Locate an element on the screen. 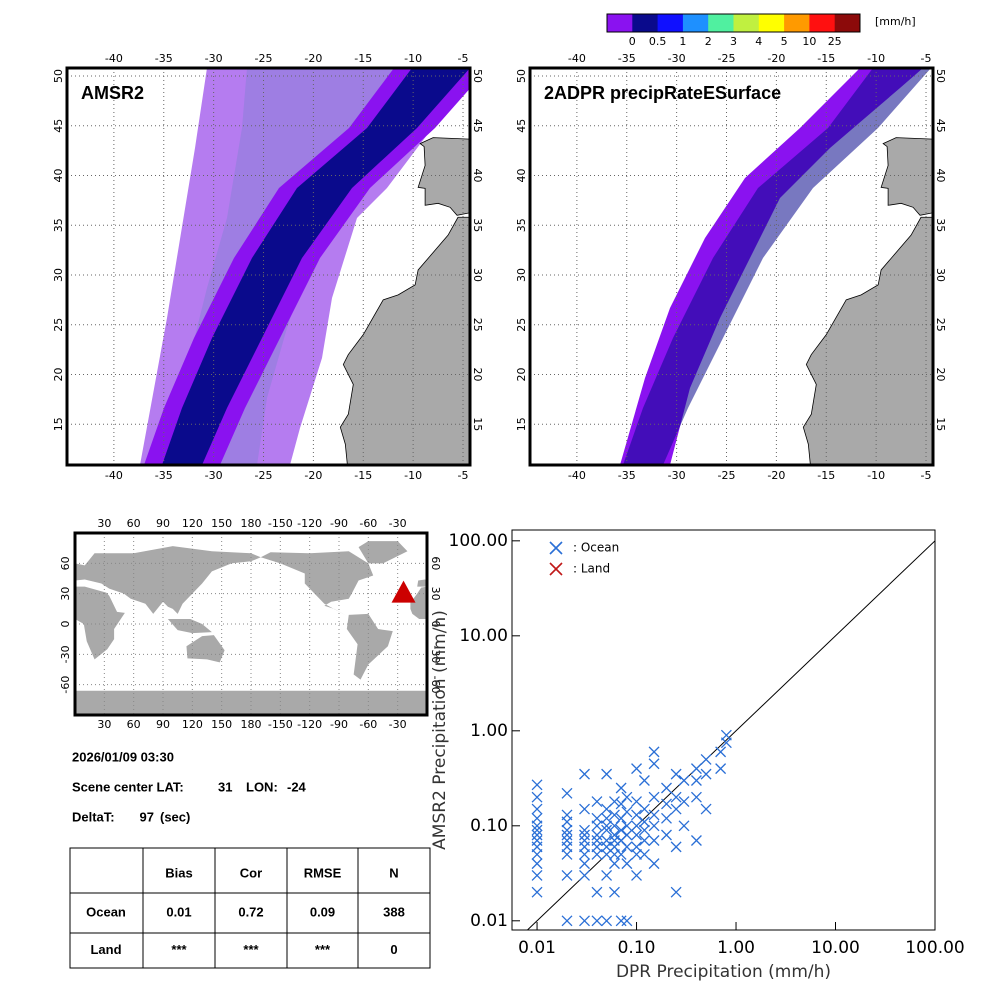  lon-tick-label: -5 is located at coordinates (463, 475).